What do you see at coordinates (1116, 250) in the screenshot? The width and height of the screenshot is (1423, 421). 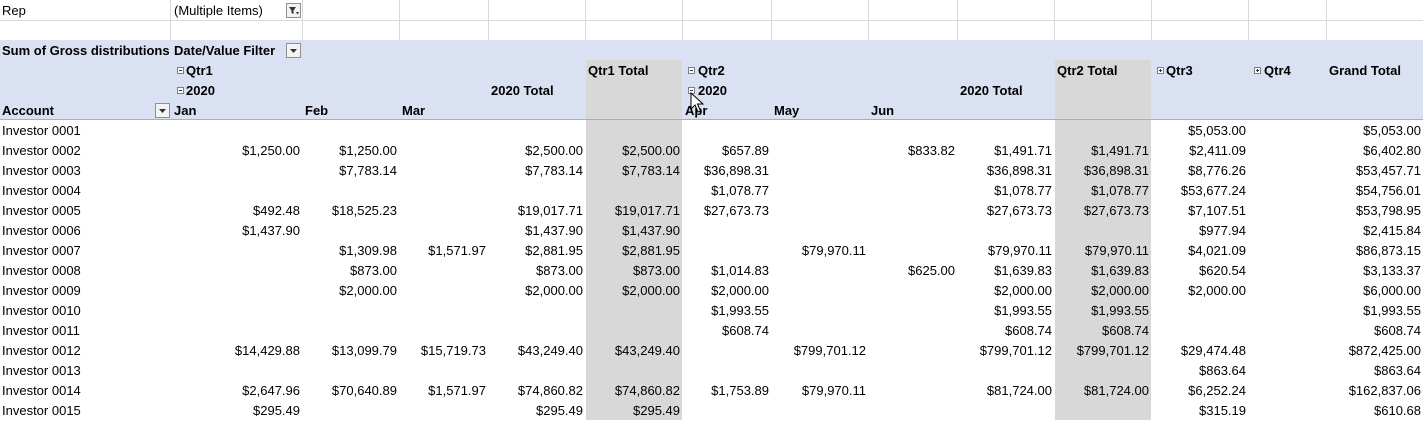 I see `value-cell-q2t: $79,970.11` at bounding box center [1116, 250].